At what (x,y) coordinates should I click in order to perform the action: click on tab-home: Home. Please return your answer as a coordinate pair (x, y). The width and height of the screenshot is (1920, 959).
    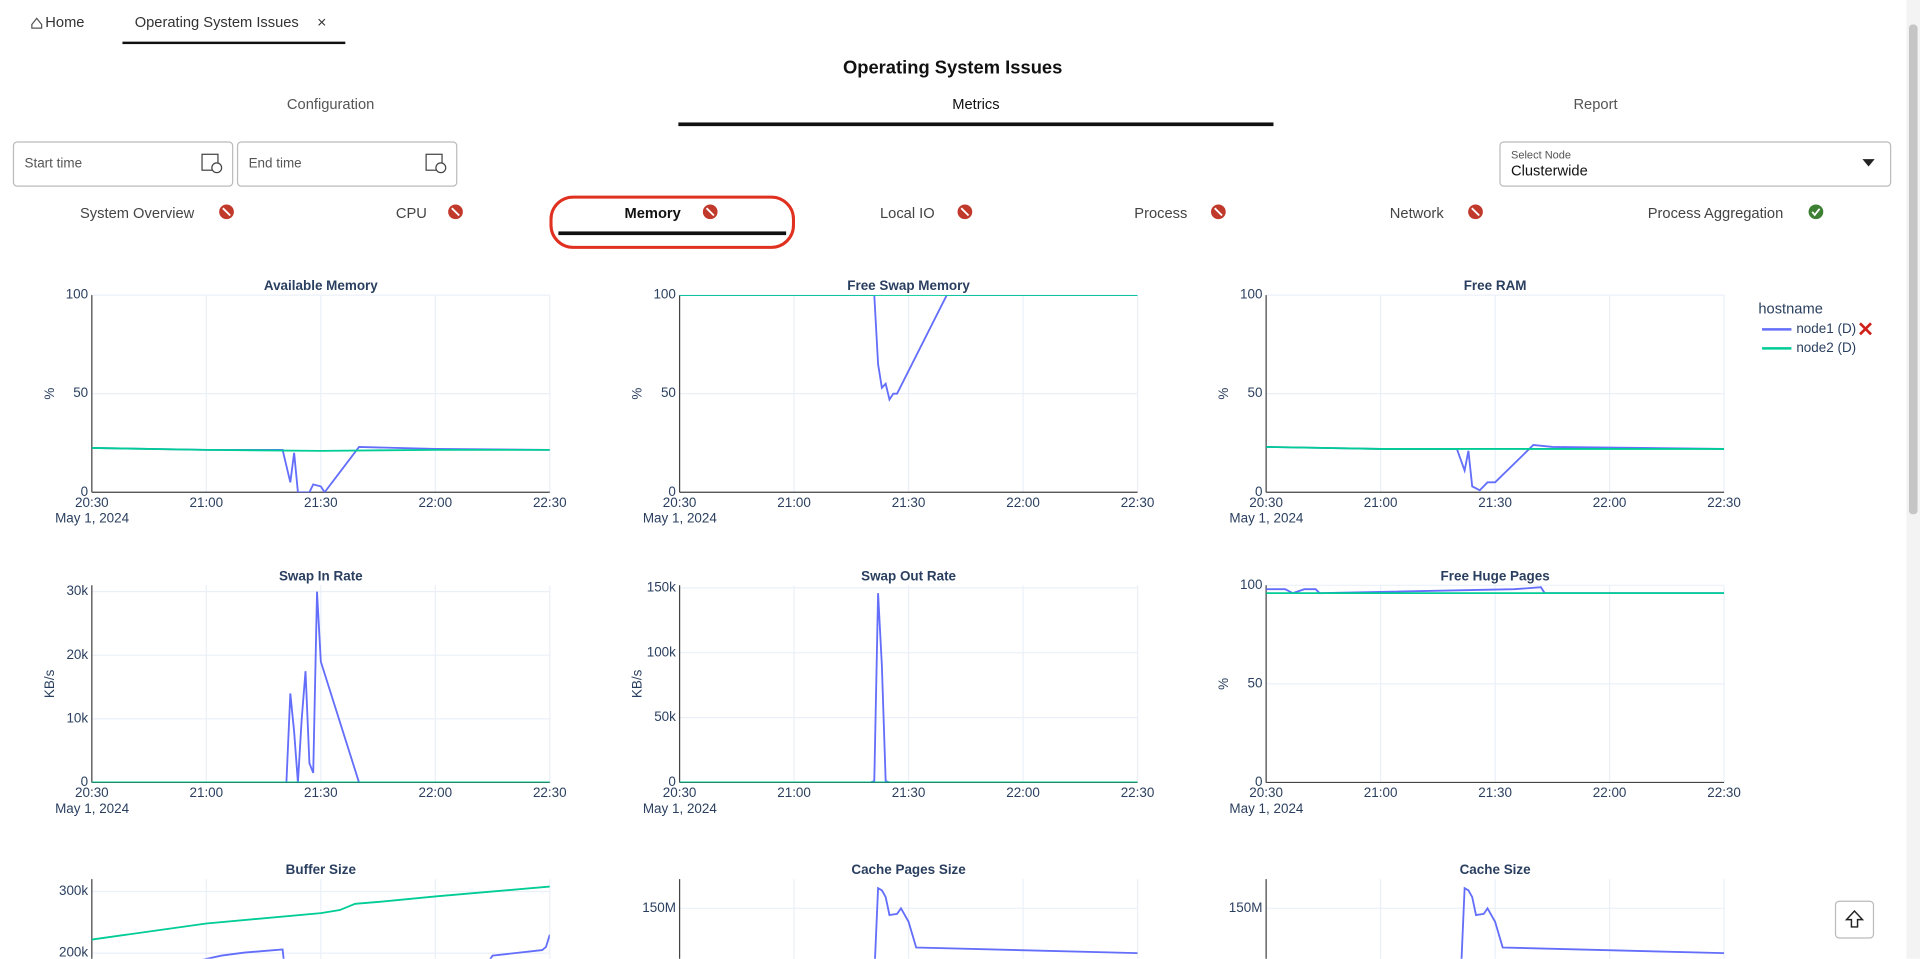
    Looking at the image, I should click on (64, 23).